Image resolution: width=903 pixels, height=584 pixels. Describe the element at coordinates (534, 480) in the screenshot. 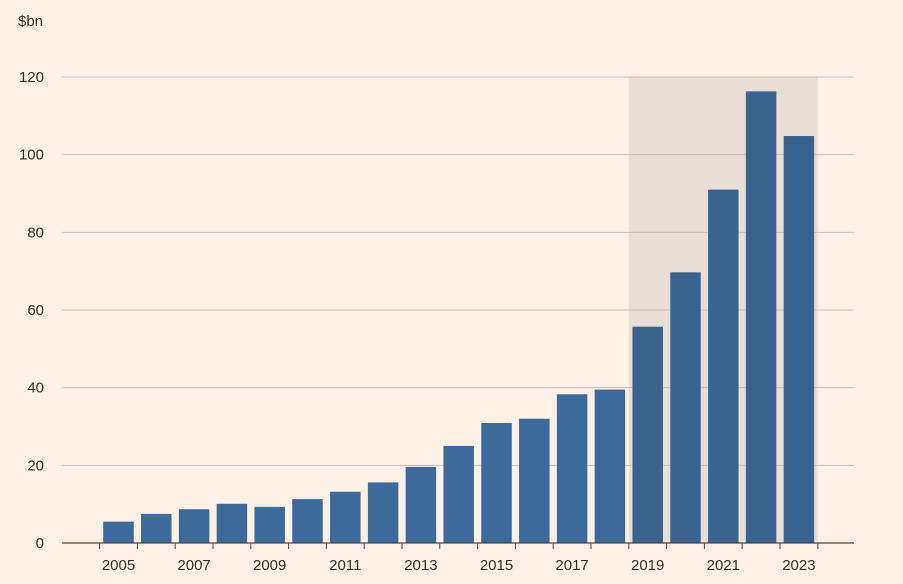

I see `bar-2016` at that location.